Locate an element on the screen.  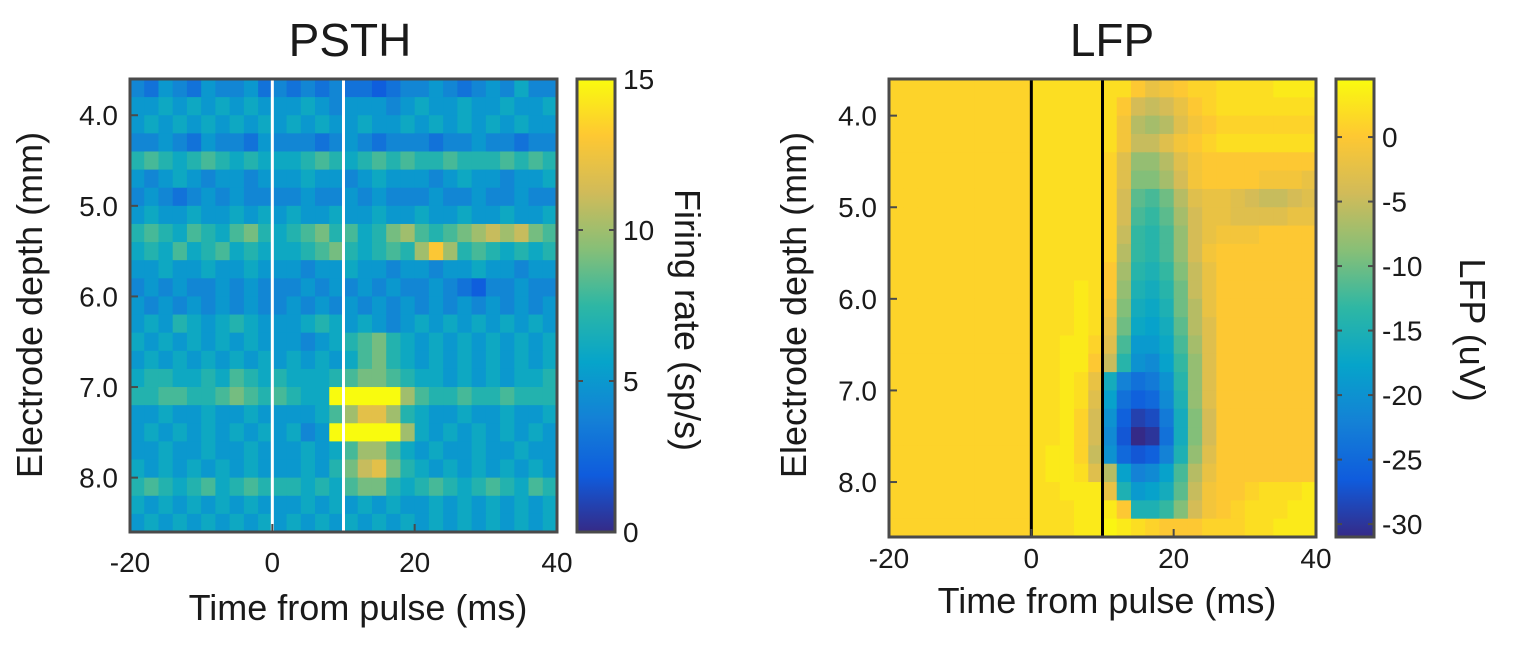
colorbar-tick-label: -10 is located at coordinates (1402, 266).